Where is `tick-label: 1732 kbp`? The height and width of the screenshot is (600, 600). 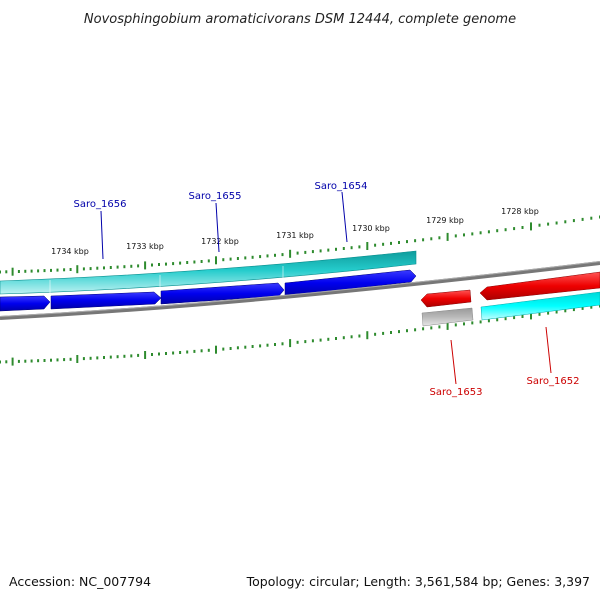
tick-label: 1732 kbp is located at coordinates (220, 241).